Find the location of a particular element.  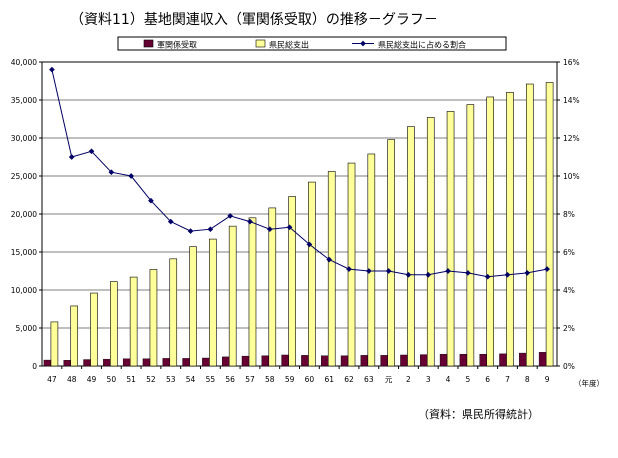

y-tick-label: 35,000 is located at coordinates (24, 100).